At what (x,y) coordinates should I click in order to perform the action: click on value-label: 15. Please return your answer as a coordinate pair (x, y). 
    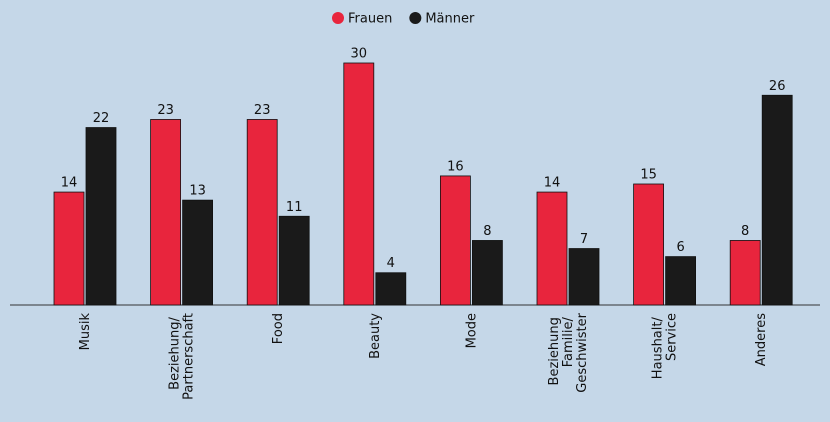
    Looking at the image, I should click on (648, 175).